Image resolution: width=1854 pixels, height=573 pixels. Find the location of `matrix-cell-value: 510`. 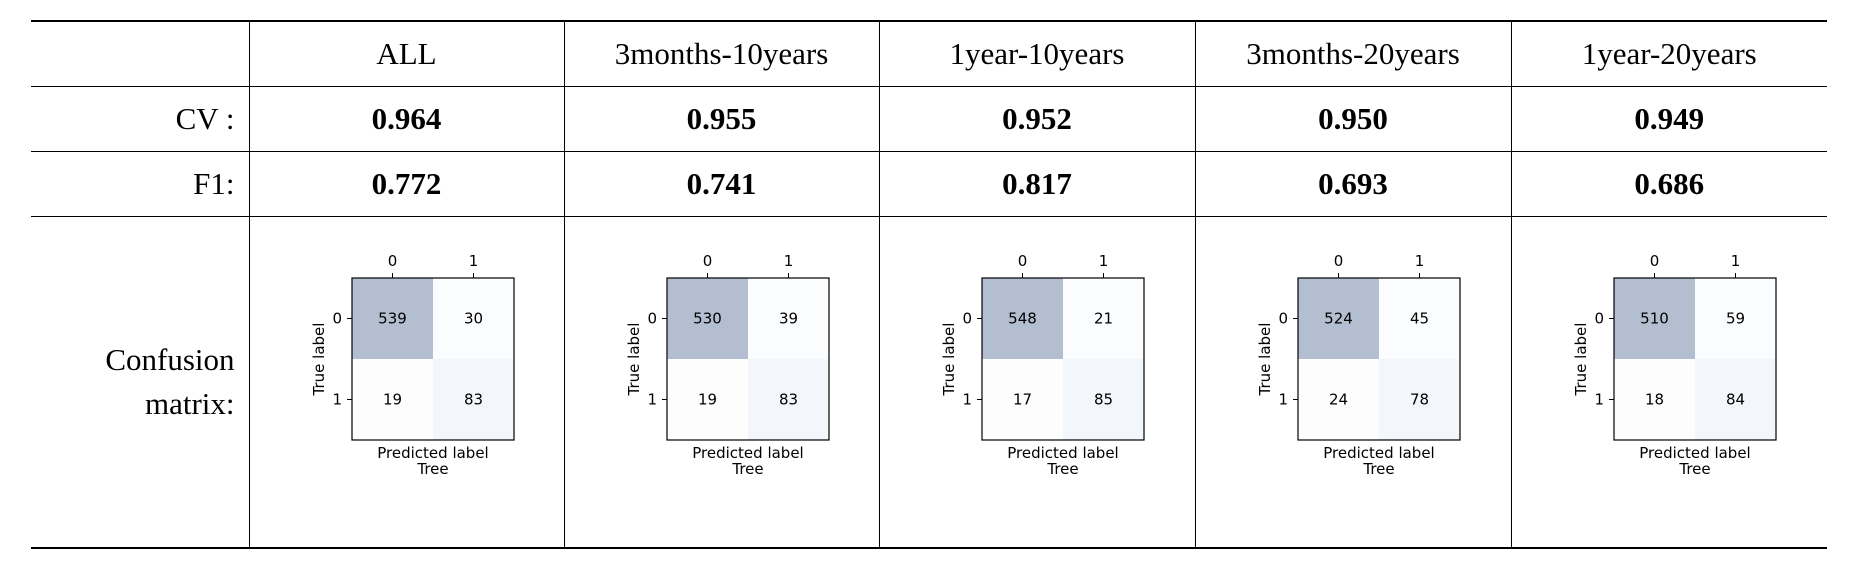

matrix-cell-value: 510 is located at coordinates (1654, 319).